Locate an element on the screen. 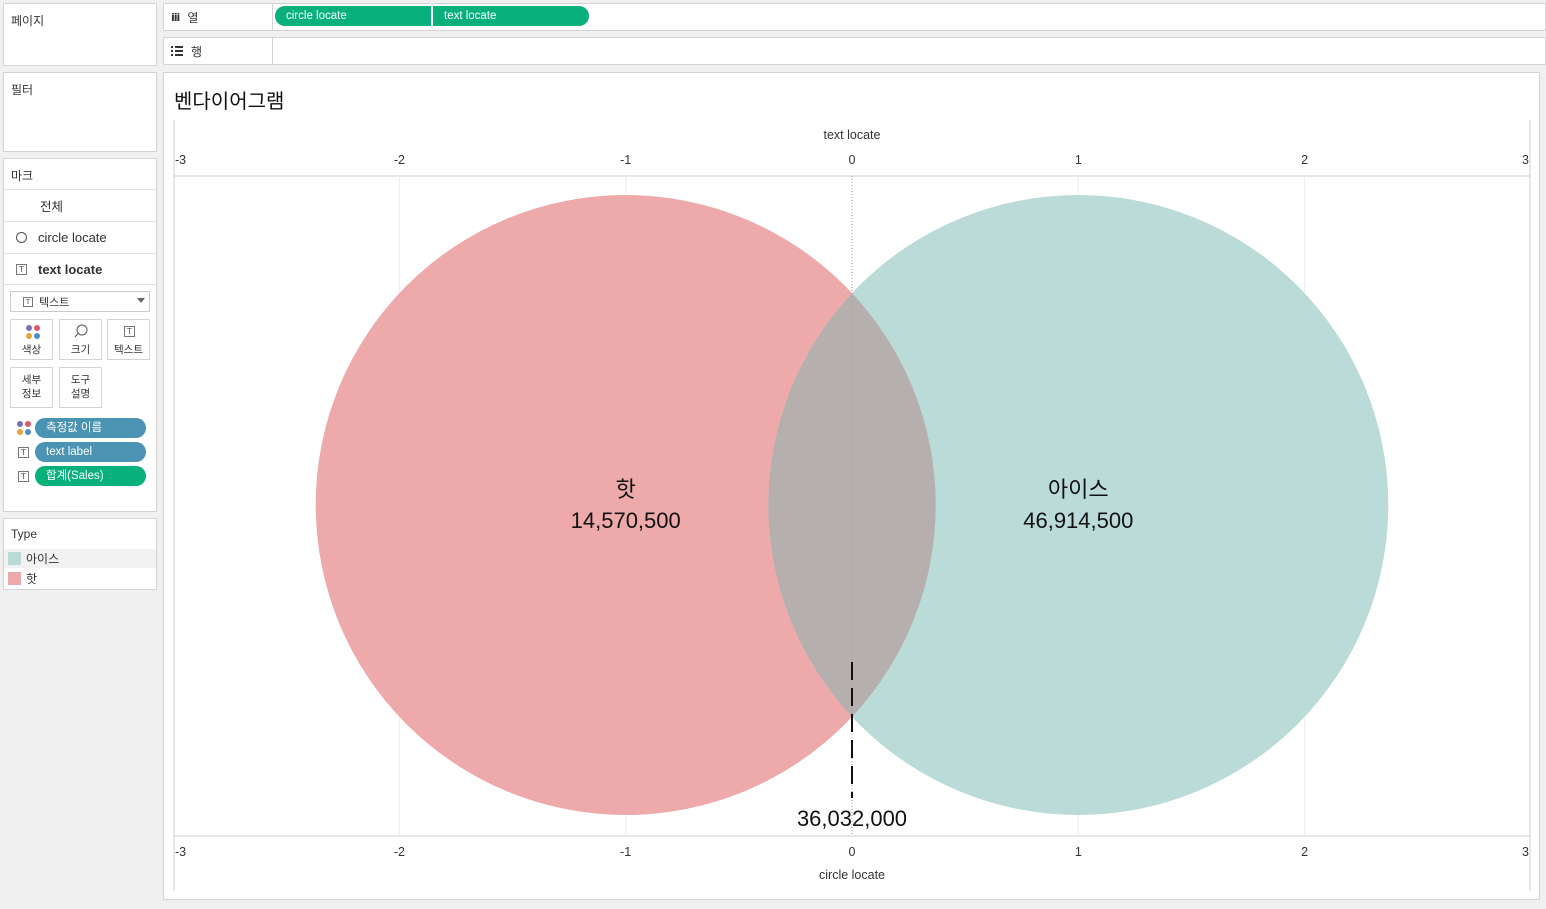 The height and width of the screenshot is (909, 1546). detail-button: 세부 정보 is located at coordinates (31, 387).